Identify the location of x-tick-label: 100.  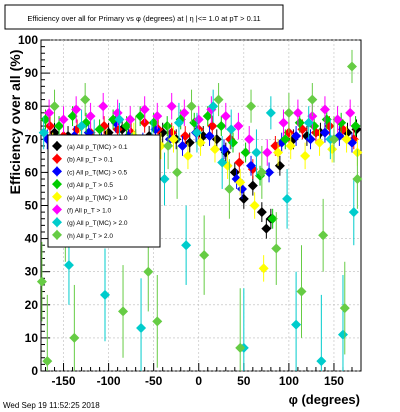
(289, 381).